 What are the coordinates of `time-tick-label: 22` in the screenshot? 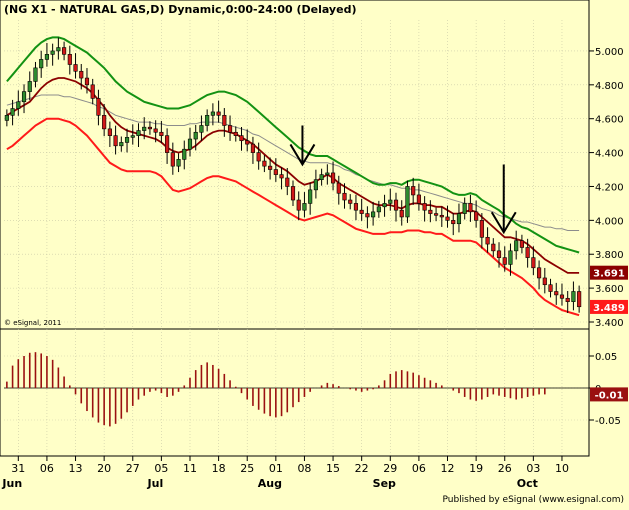 It's located at (362, 468).